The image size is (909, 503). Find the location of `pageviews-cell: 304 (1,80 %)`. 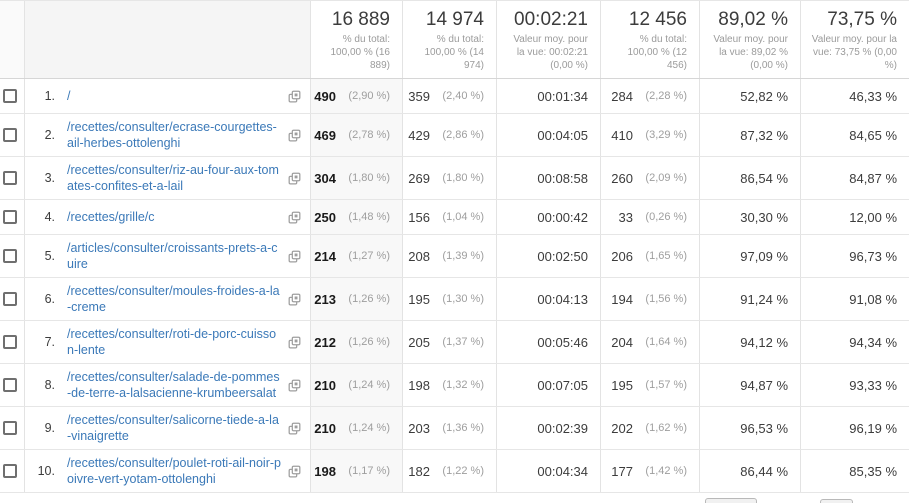

pageviews-cell: 304 (1,80 %) is located at coordinates (357, 178).